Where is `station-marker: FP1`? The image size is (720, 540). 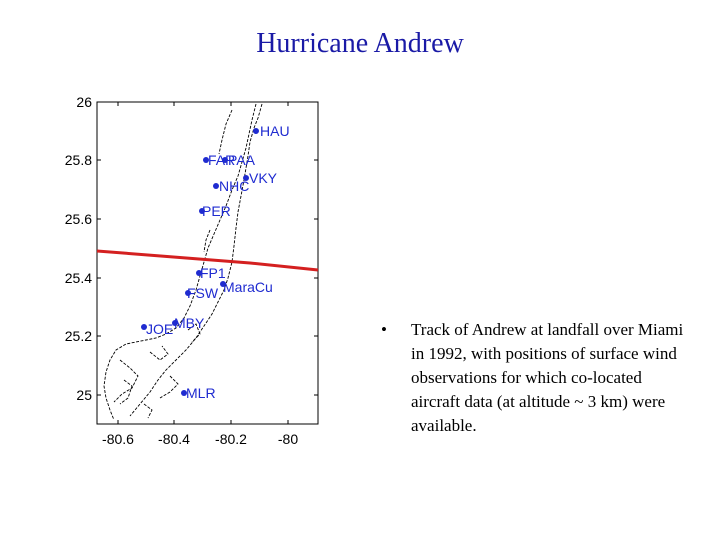 station-marker: FP1 is located at coordinates (211, 273).